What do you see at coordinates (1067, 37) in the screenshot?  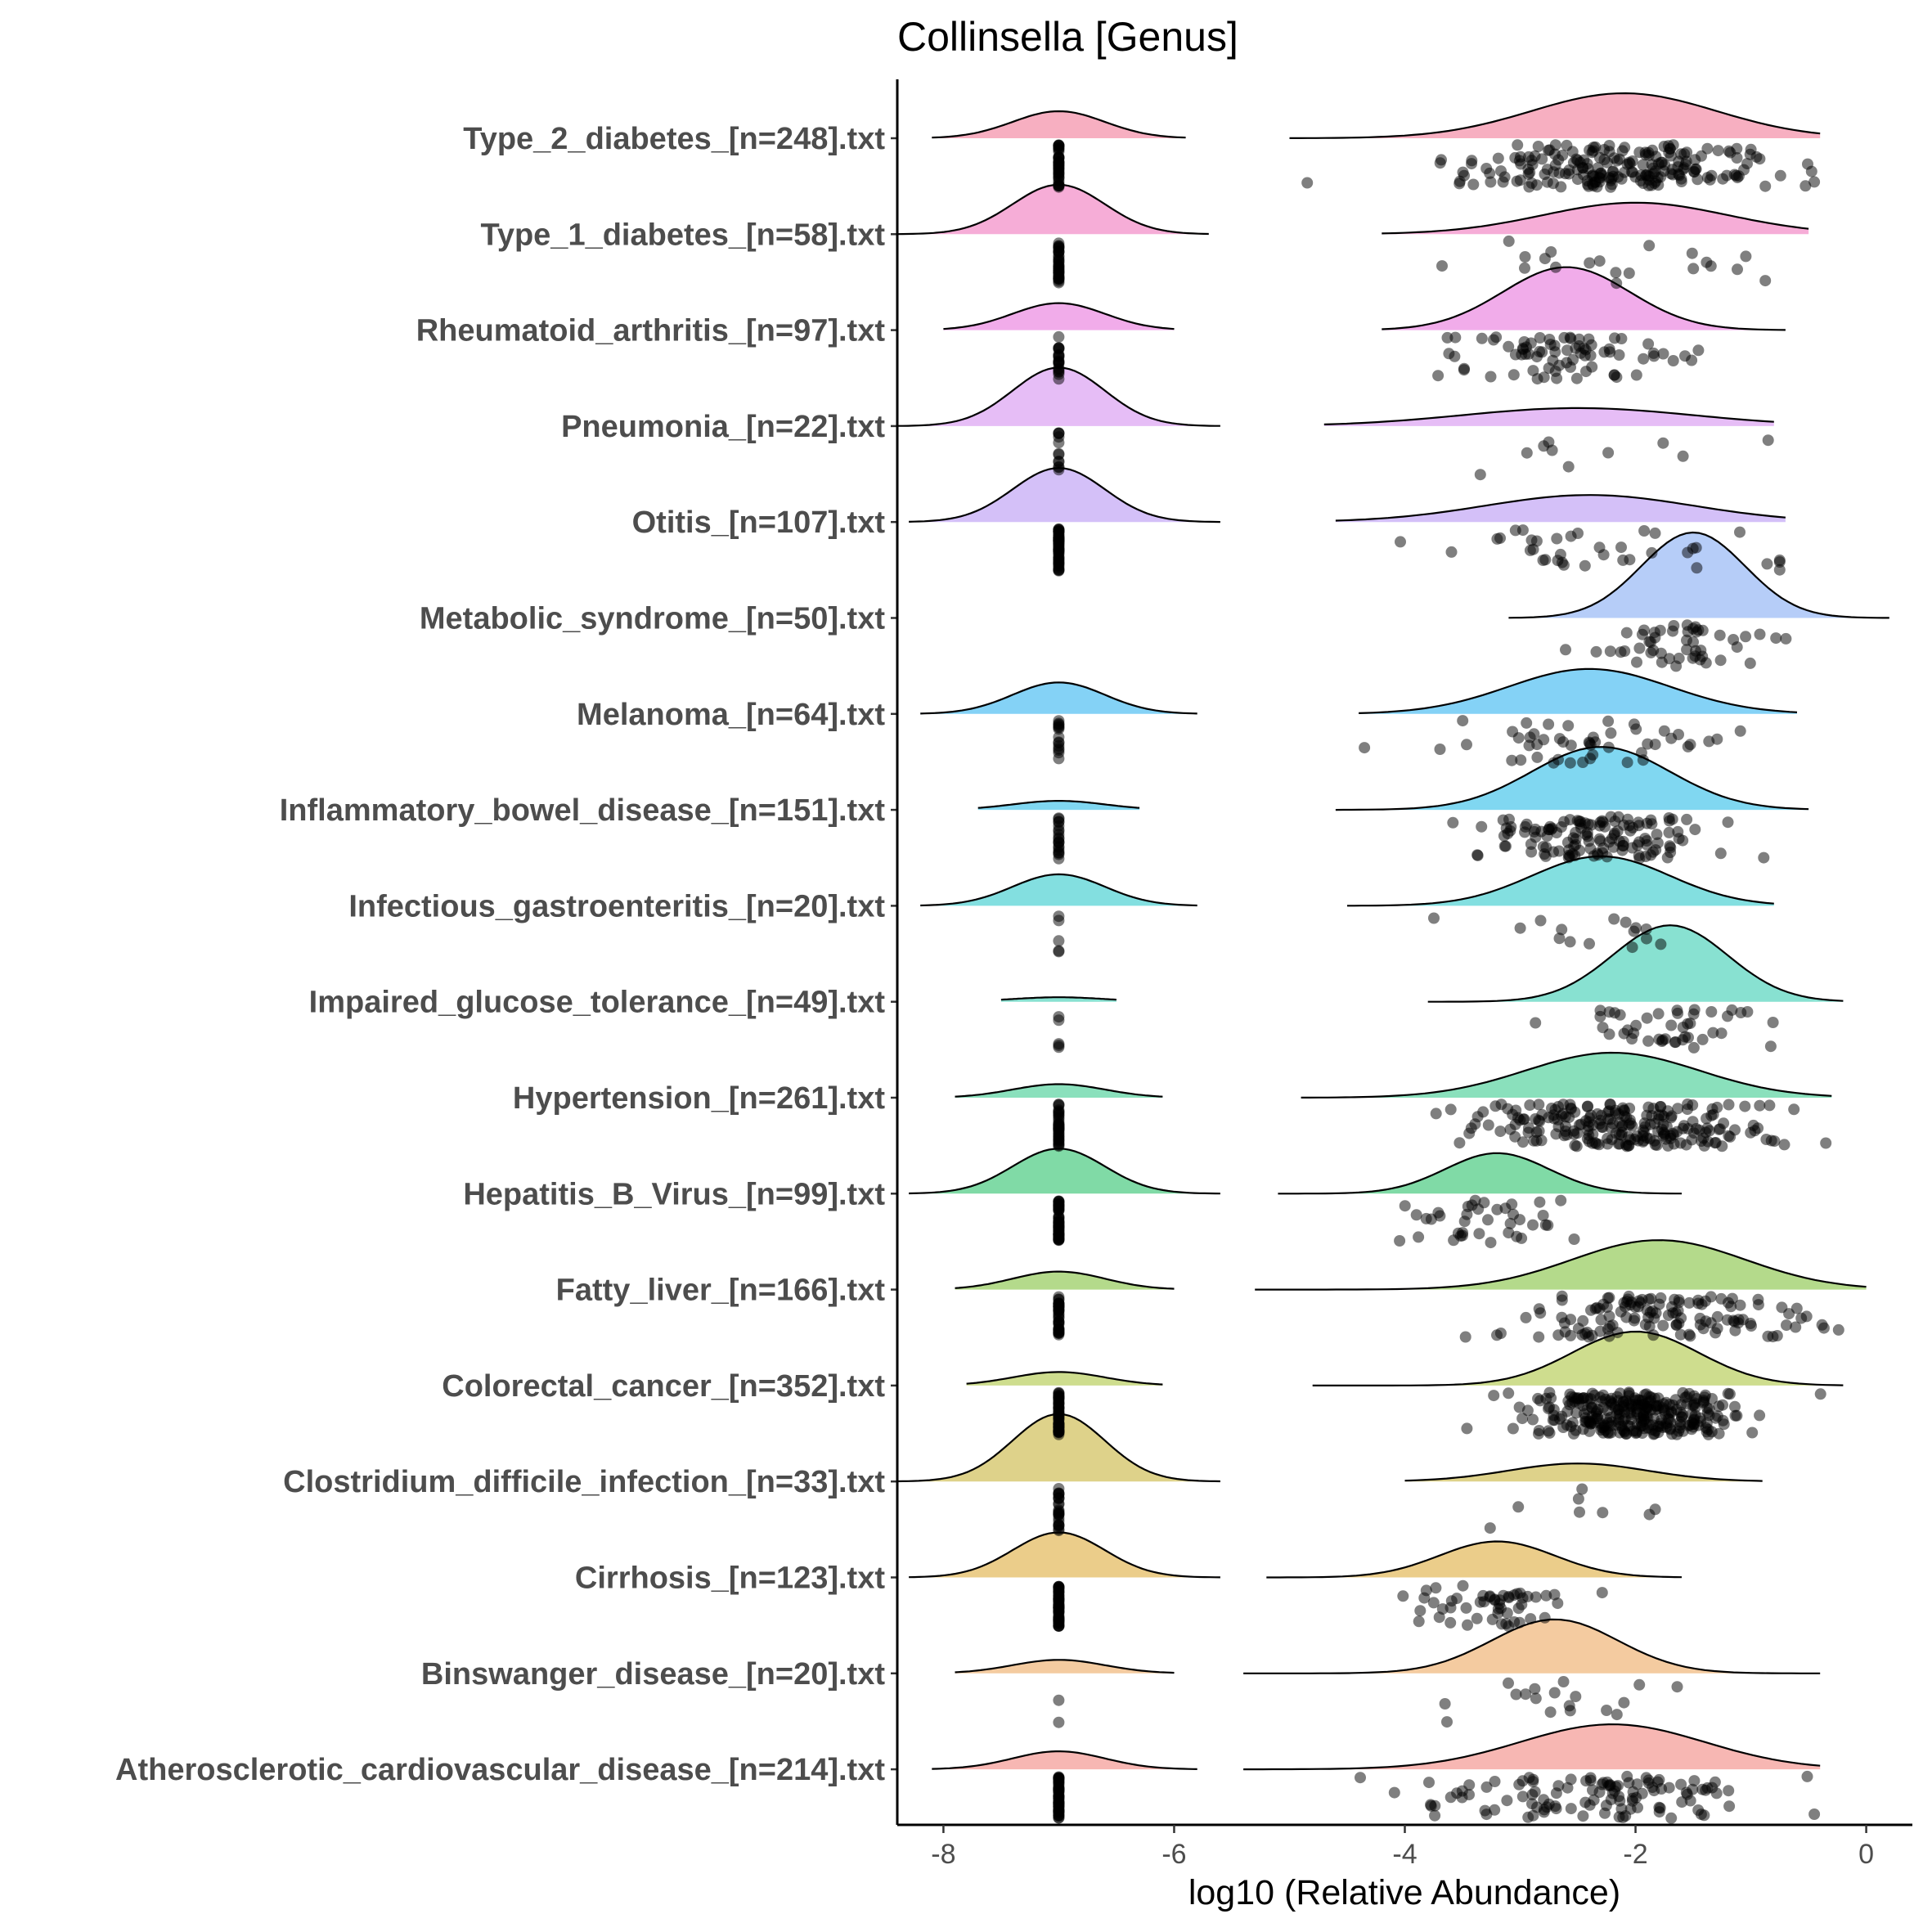 I see `chart-title: Collinsella [Genus]` at bounding box center [1067, 37].